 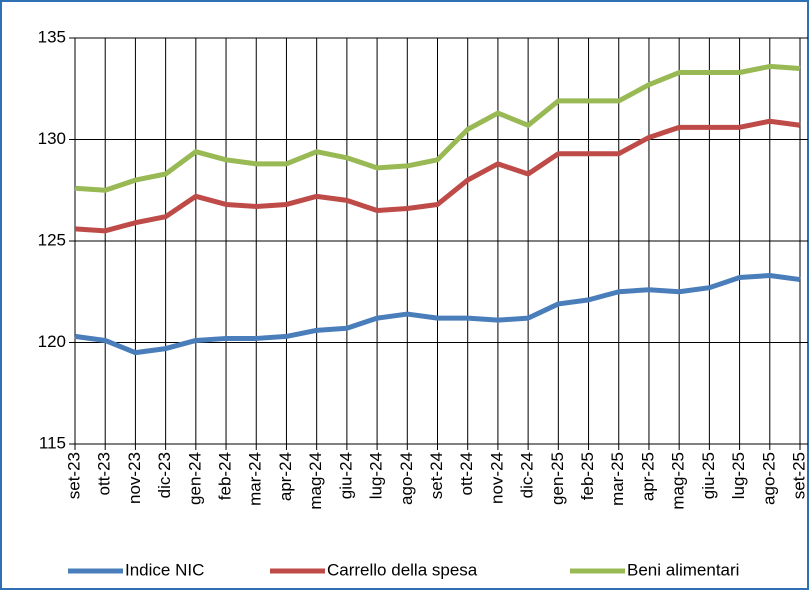 What do you see at coordinates (708, 475) in the screenshot?
I see `x-tick-label: giu-25` at bounding box center [708, 475].